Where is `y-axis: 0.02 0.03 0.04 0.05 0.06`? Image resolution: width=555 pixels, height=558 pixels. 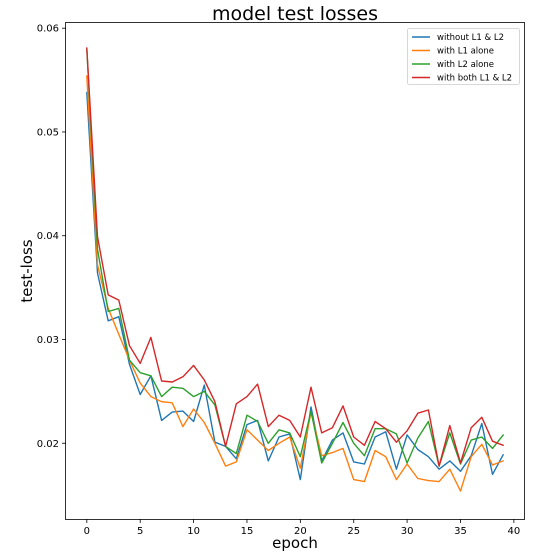 y-axis: 0.02 0.03 0.04 0.05 0.06 is located at coordinates (51, 237).